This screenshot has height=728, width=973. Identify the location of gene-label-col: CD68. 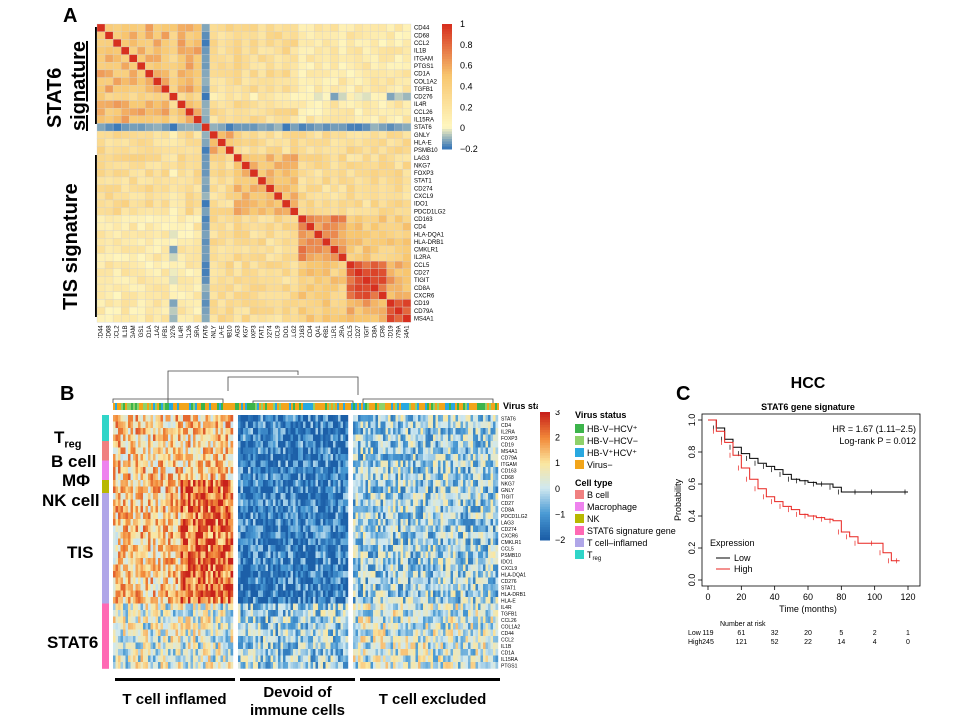
(110, 331).